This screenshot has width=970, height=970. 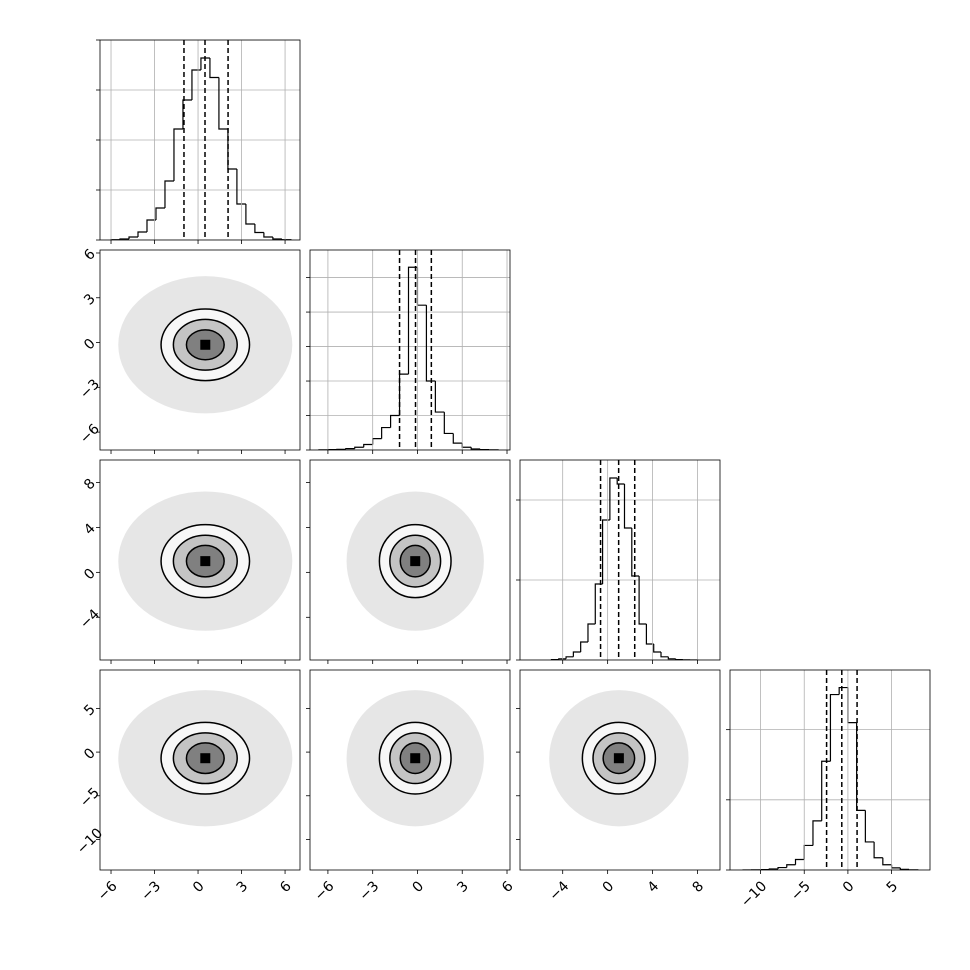 I want to click on x-tick-label: −3, so click(x=369, y=891).